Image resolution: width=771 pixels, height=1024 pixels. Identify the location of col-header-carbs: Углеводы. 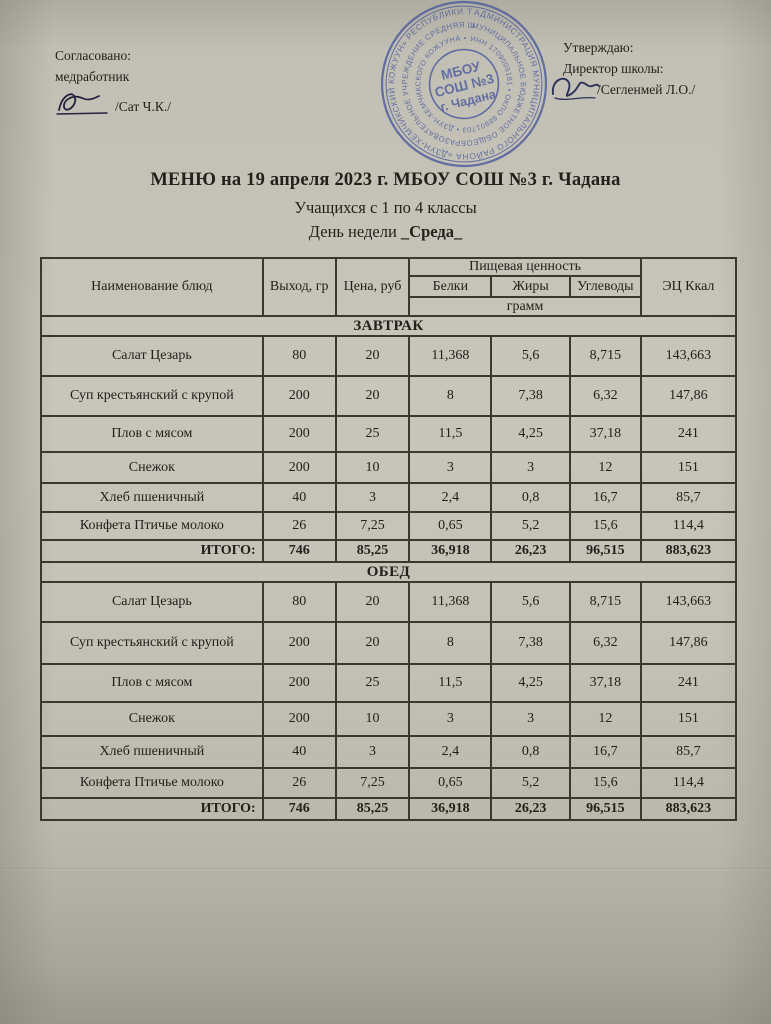
(605, 286).